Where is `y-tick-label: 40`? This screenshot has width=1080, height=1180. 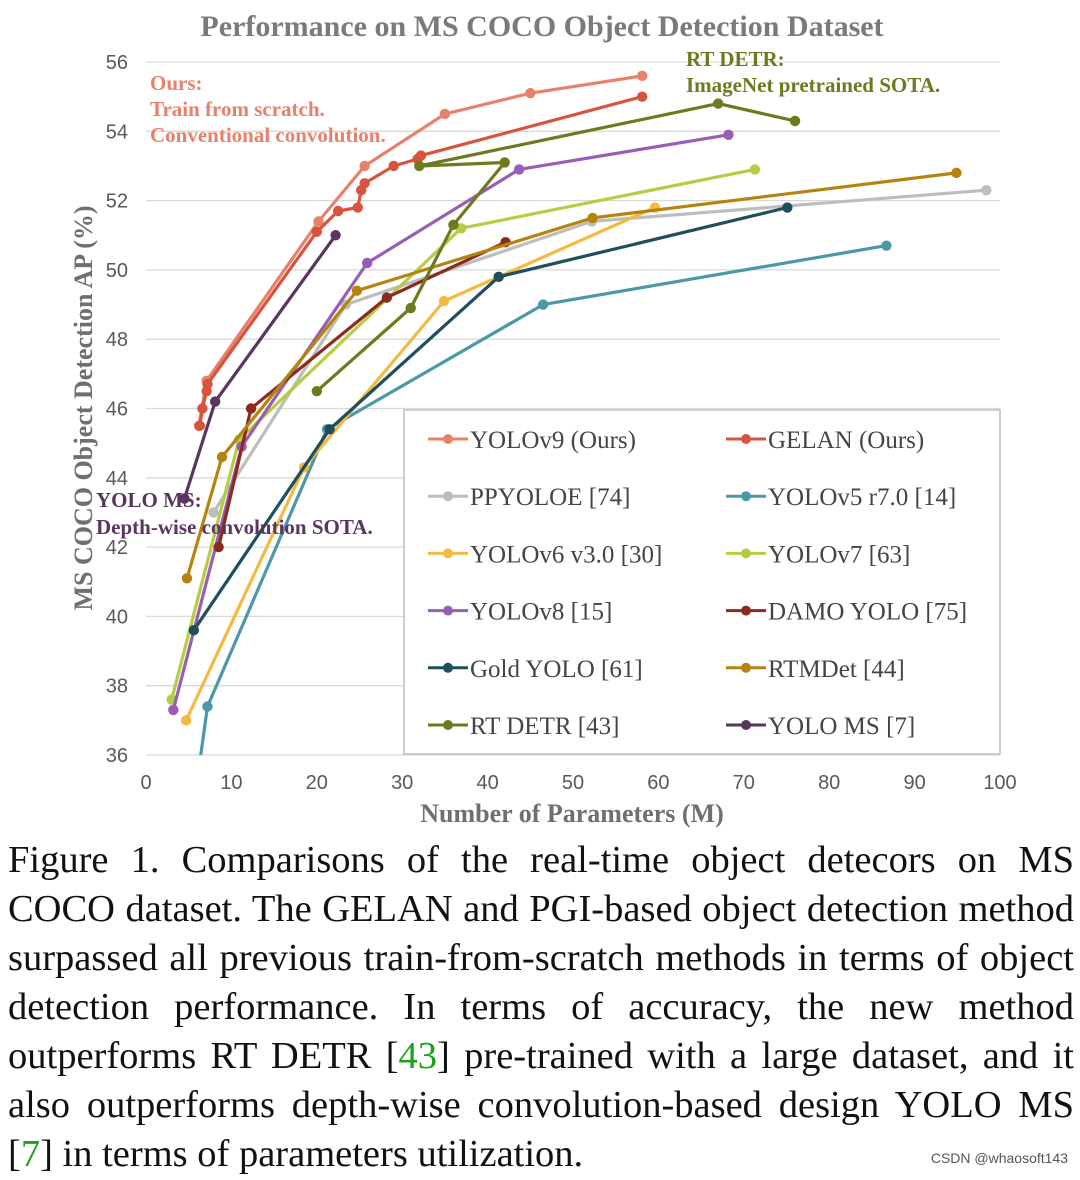
y-tick-label: 40 is located at coordinates (117, 617).